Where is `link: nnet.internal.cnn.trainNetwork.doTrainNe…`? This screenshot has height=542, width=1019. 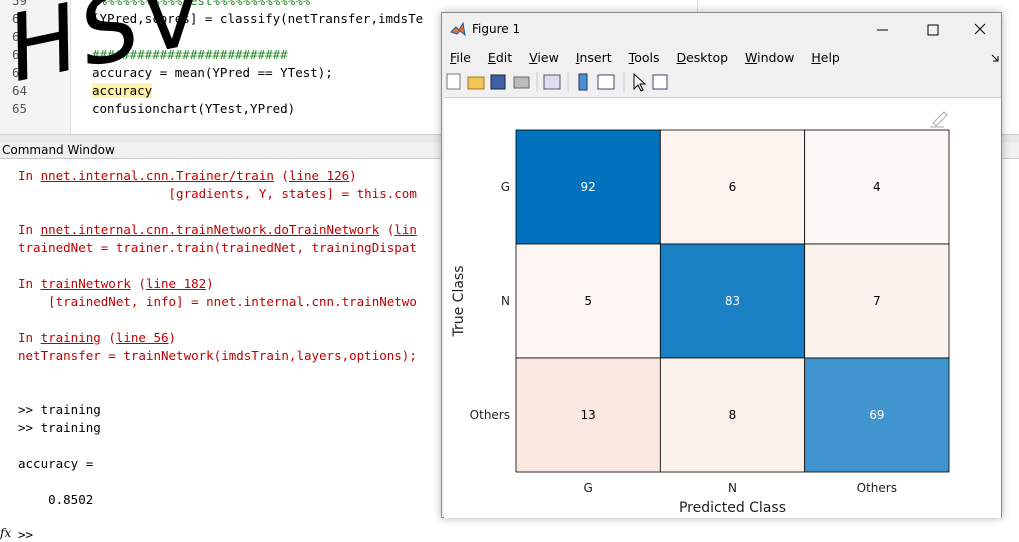 link: nnet.internal.cnn.trainNetwork.doTrainNe… is located at coordinates (210, 229).